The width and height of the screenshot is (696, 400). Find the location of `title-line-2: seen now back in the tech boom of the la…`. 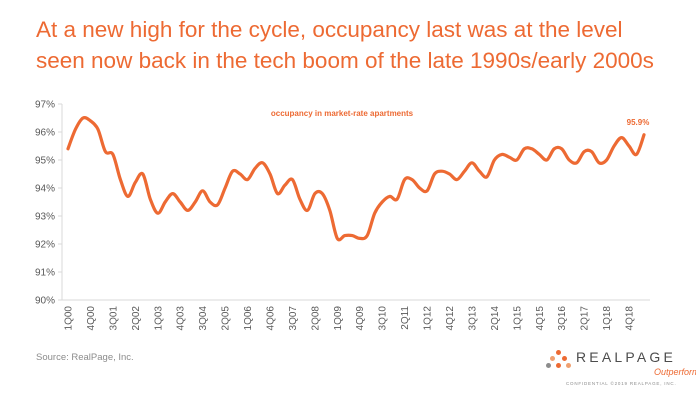

title-line-2: seen now back in the tech boom of the la… is located at coordinates (345, 60).